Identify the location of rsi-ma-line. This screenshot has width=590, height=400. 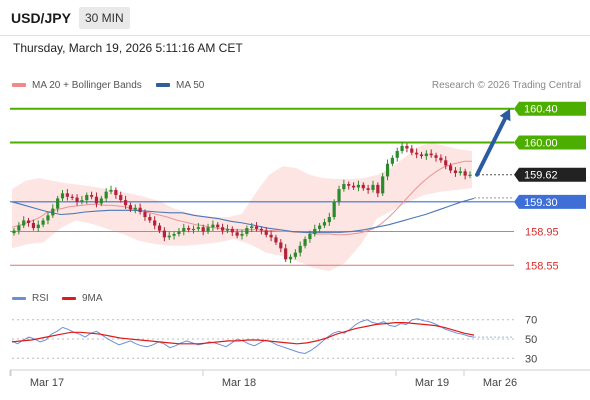
(243, 333).